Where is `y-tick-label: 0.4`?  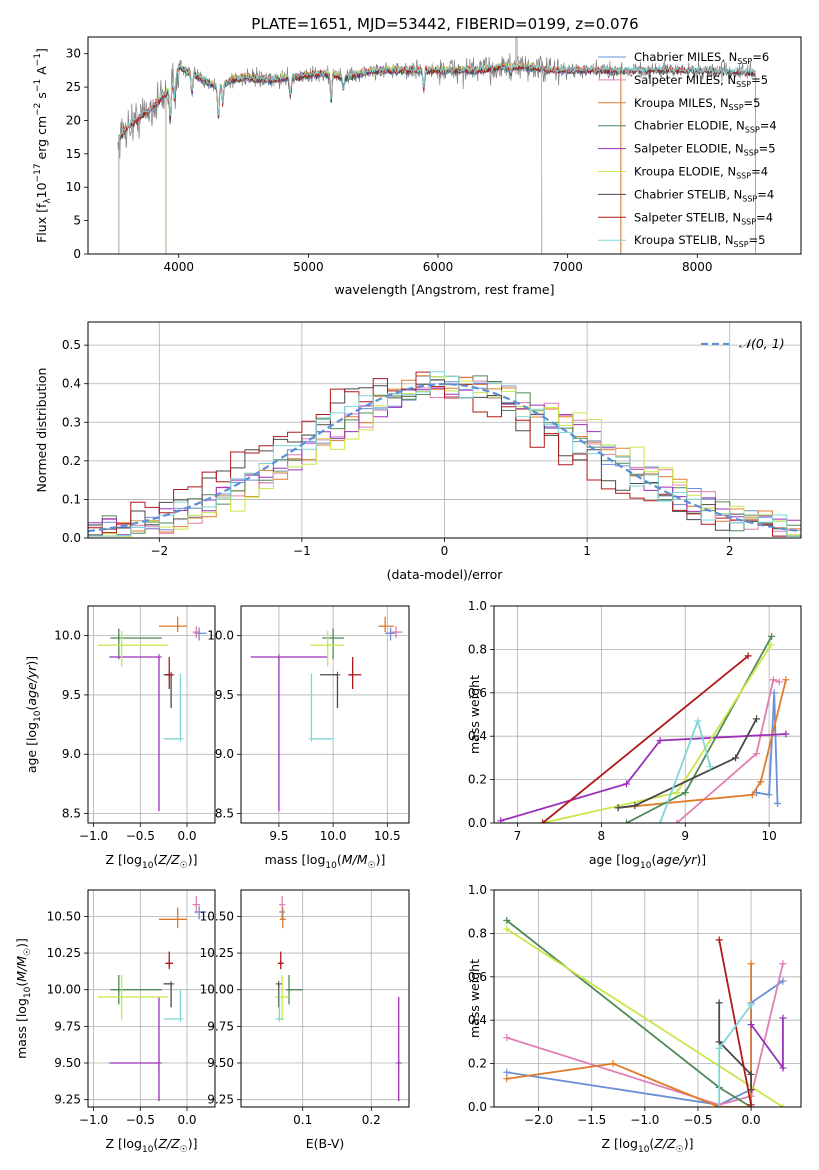
y-tick-label: 0.4 is located at coordinates (71, 384).